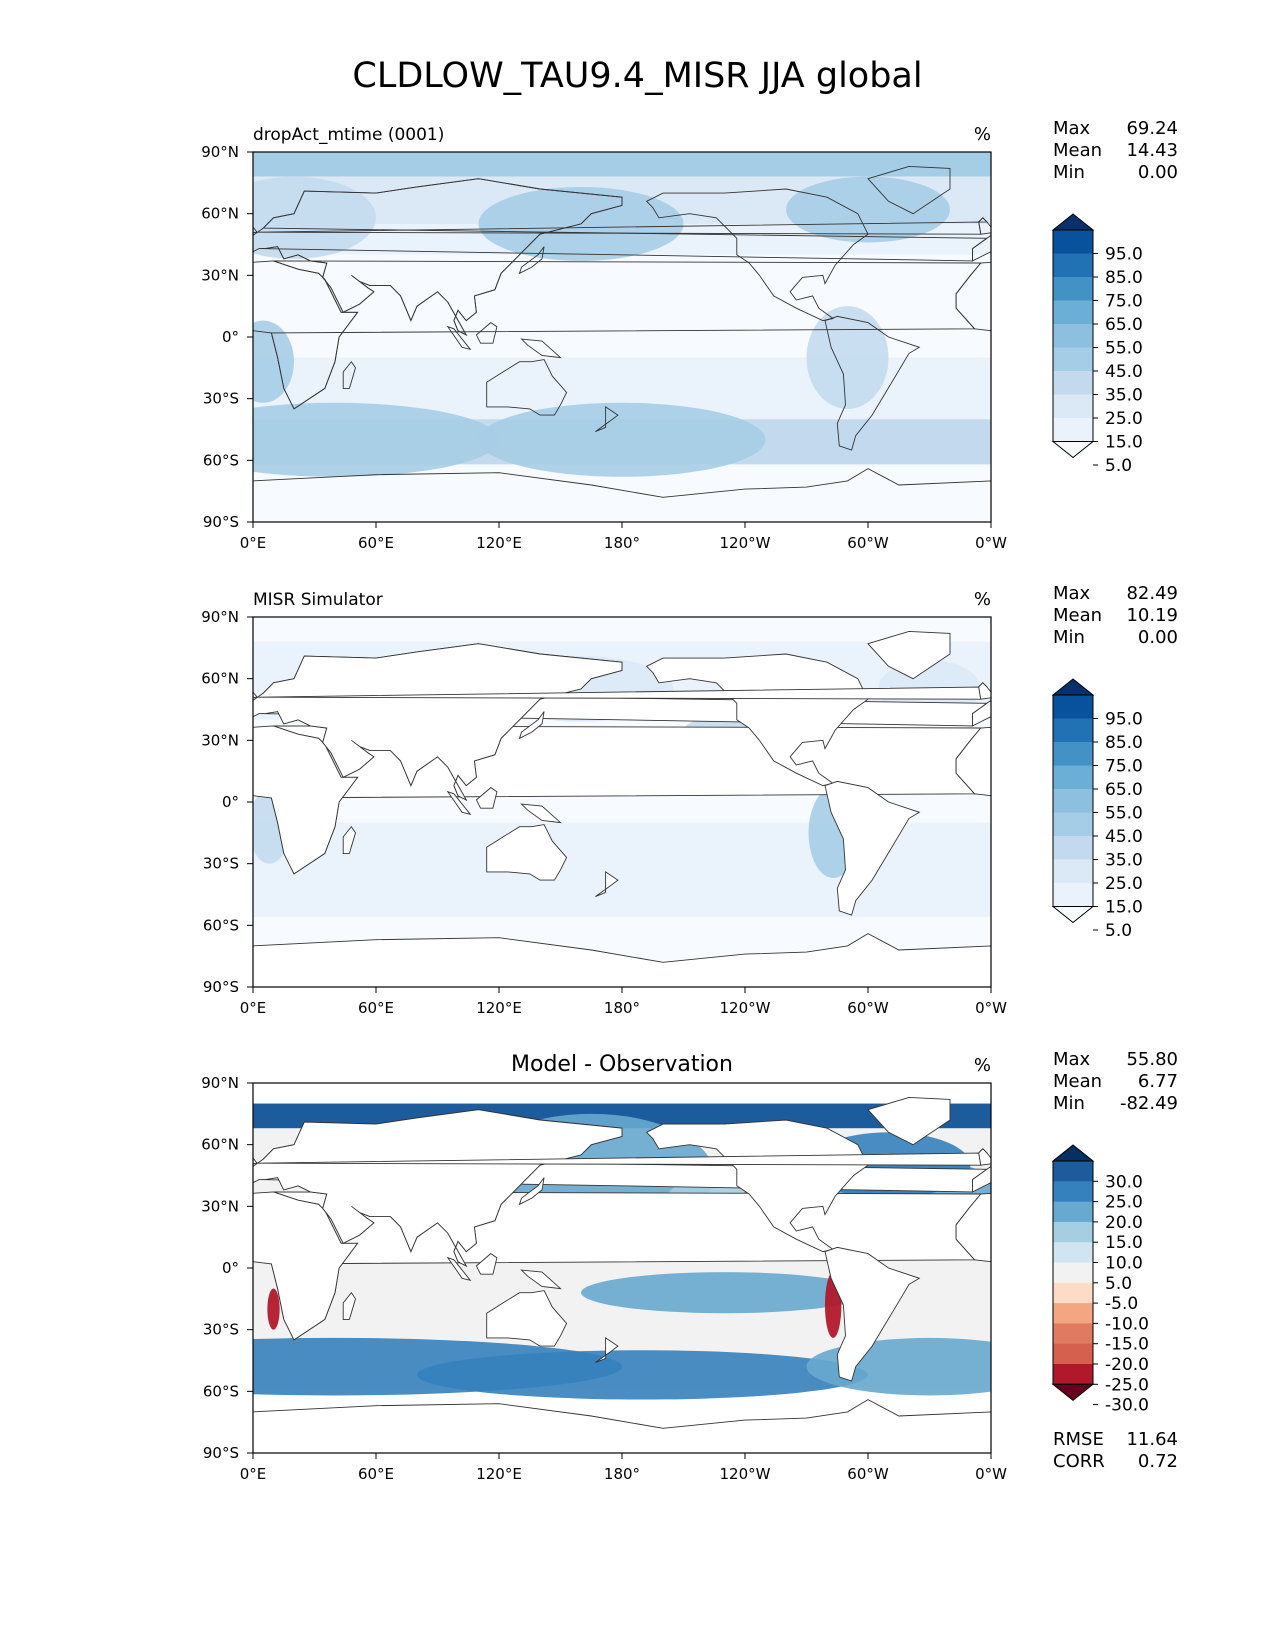 The width and height of the screenshot is (1275, 1650). What do you see at coordinates (531, 725) in the screenshot?
I see `coastline-japan` at bounding box center [531, 725].